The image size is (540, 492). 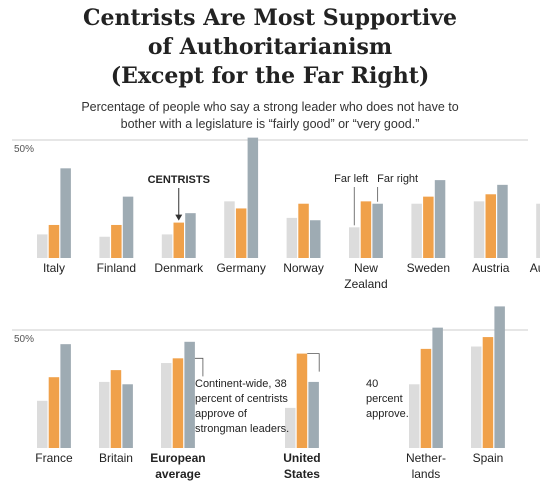 What do you see at coordinates (351, 179) in the screenshot?
I see `far-left-annotation: Far left` at bounding box center [351, 179].